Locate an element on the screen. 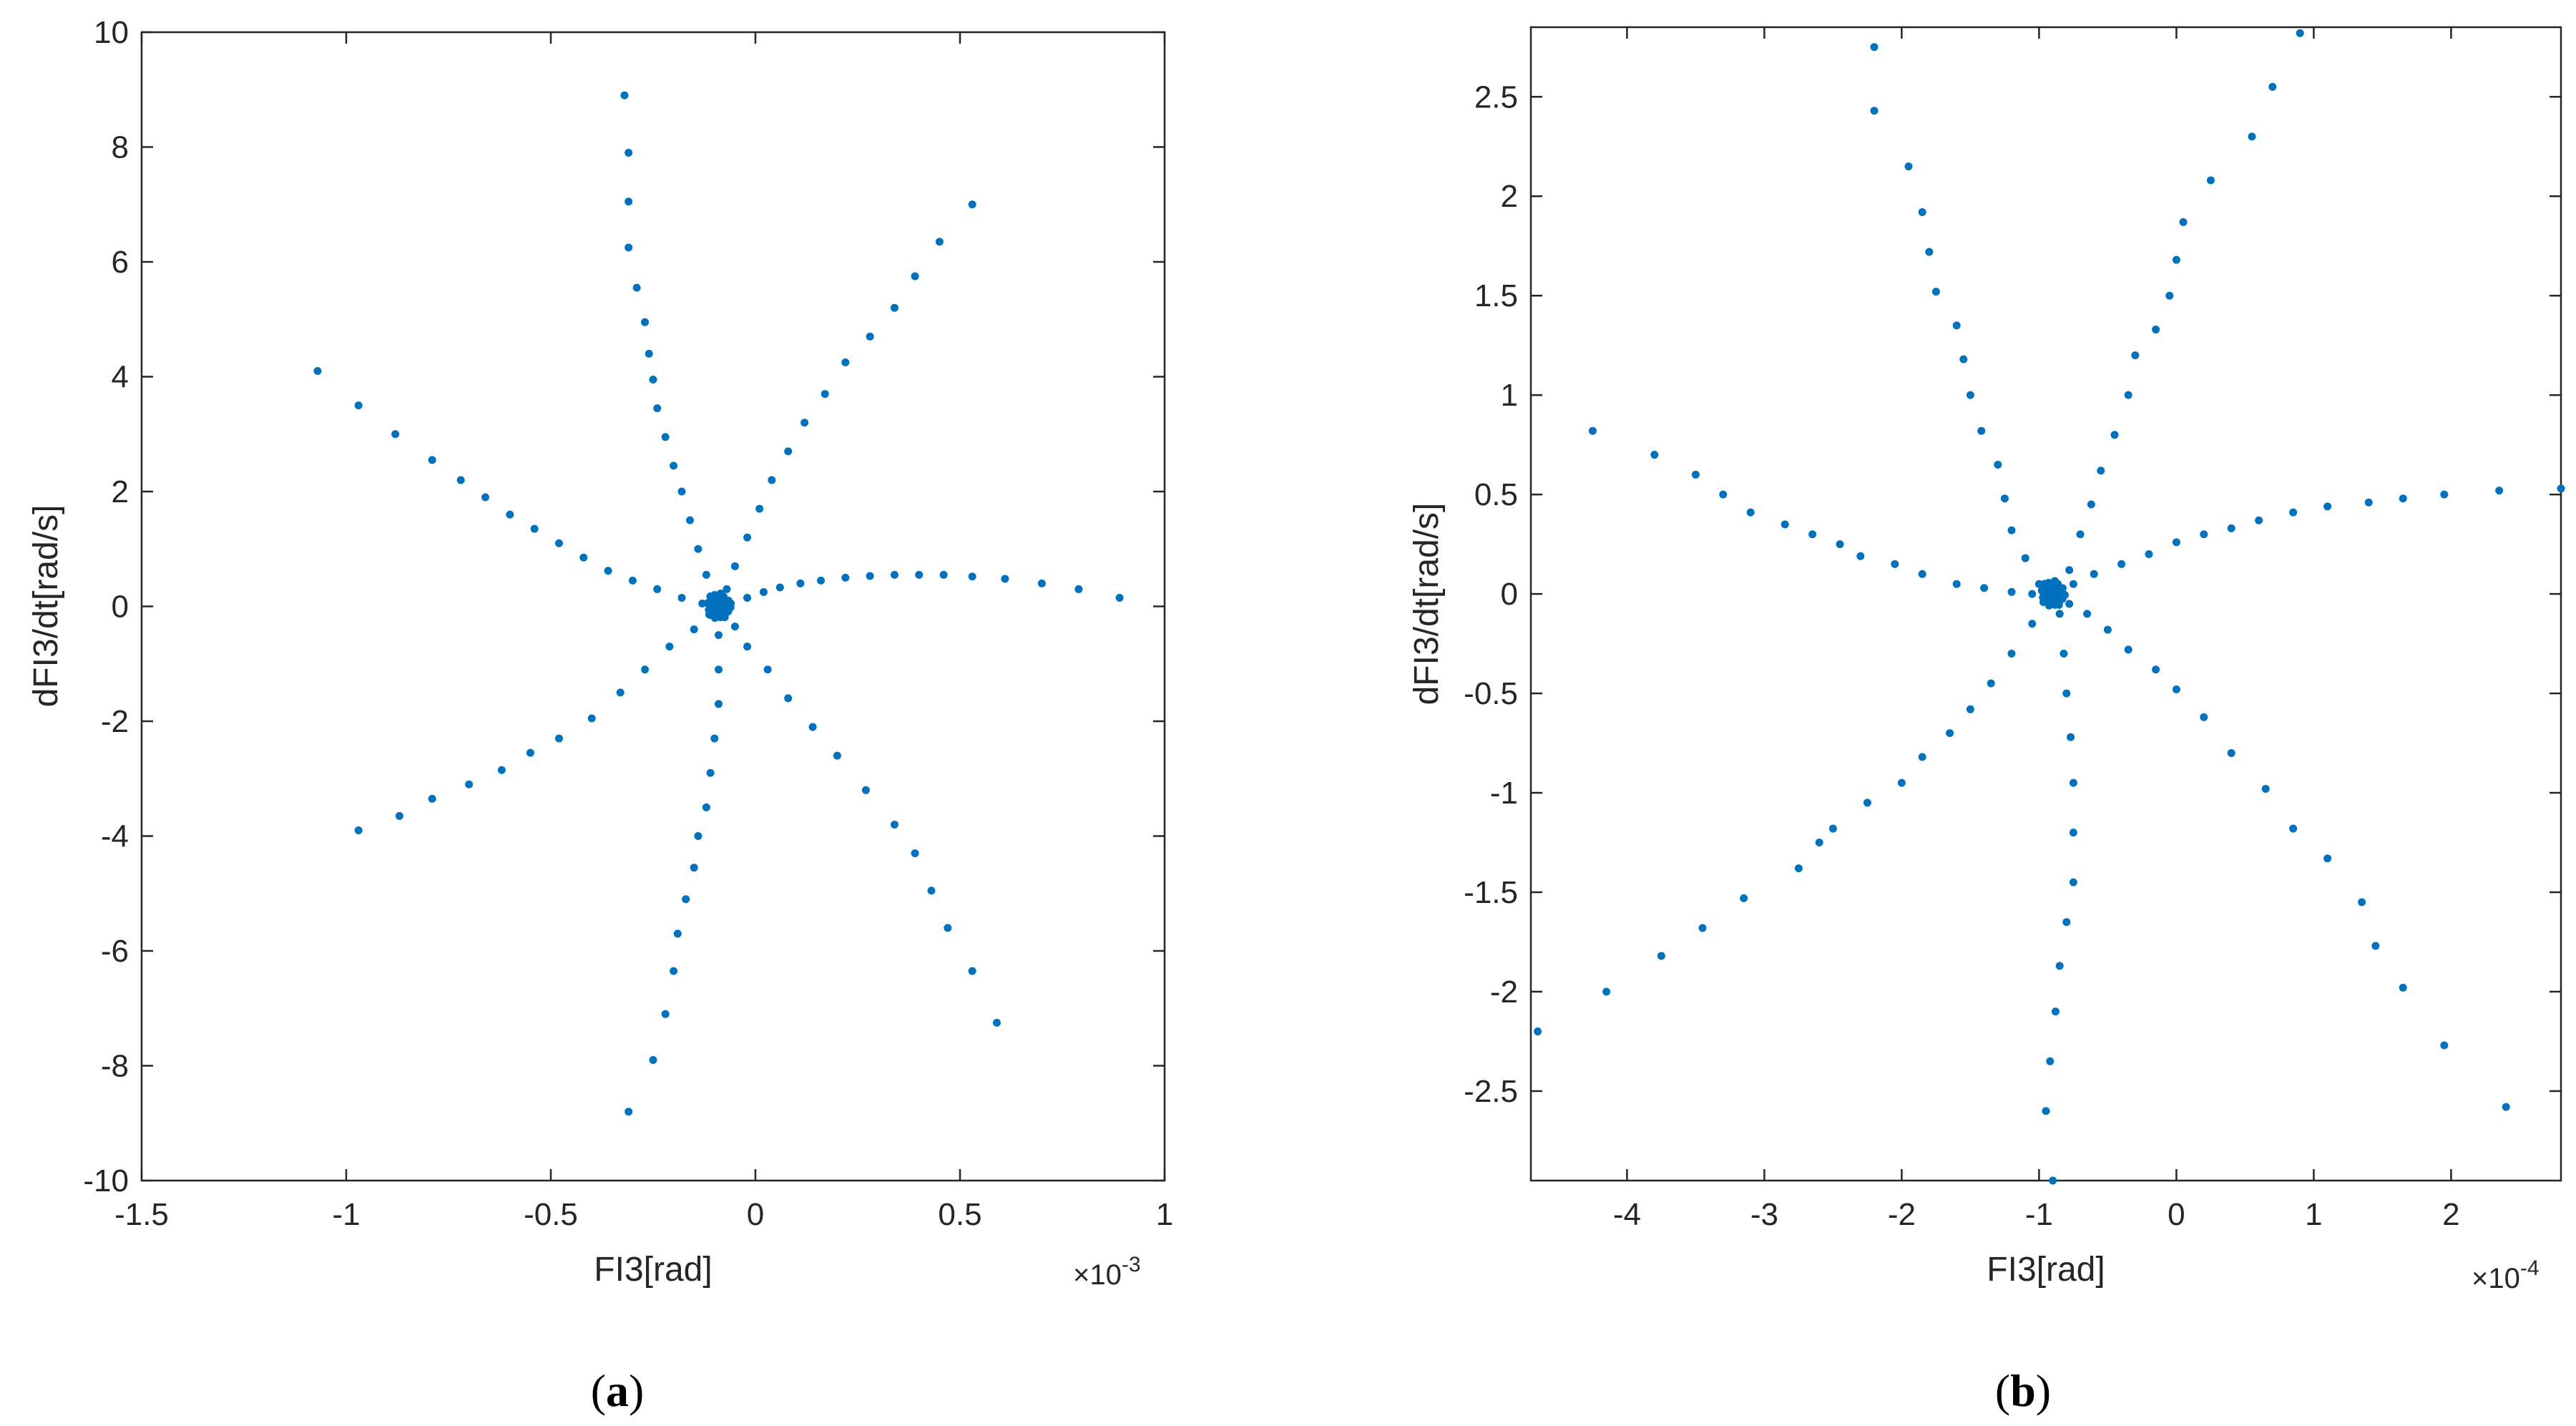 Image resolution: width=2576 pixels, height=1426 pixels. x-exponent-power: -4 is located at coordinates (2530, 1268).